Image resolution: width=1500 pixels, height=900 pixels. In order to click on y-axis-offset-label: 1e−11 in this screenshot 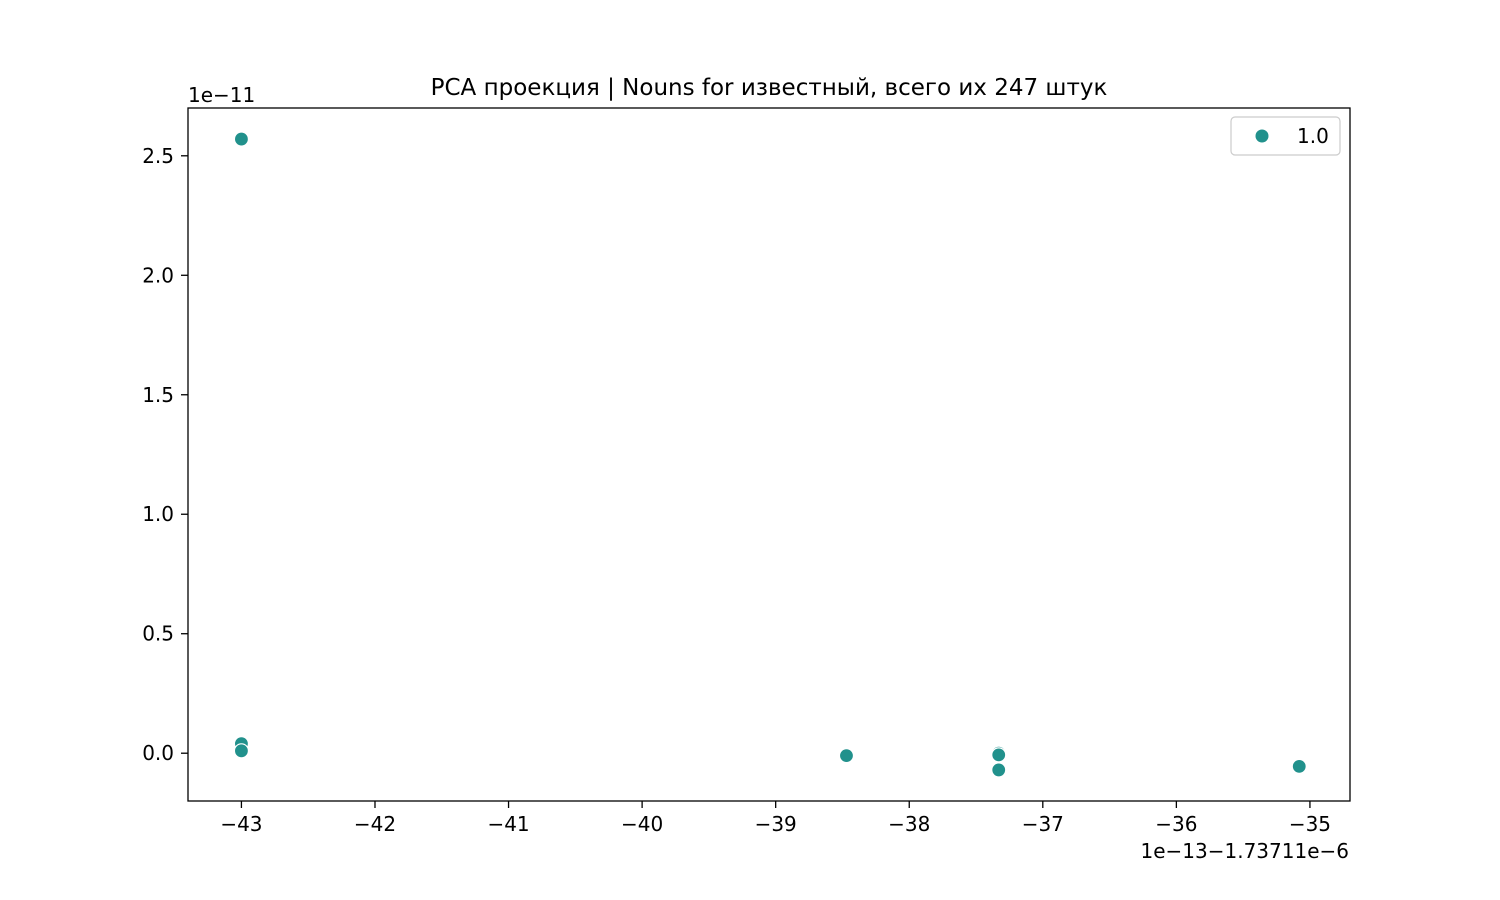, I will do `click(221, 95)`.